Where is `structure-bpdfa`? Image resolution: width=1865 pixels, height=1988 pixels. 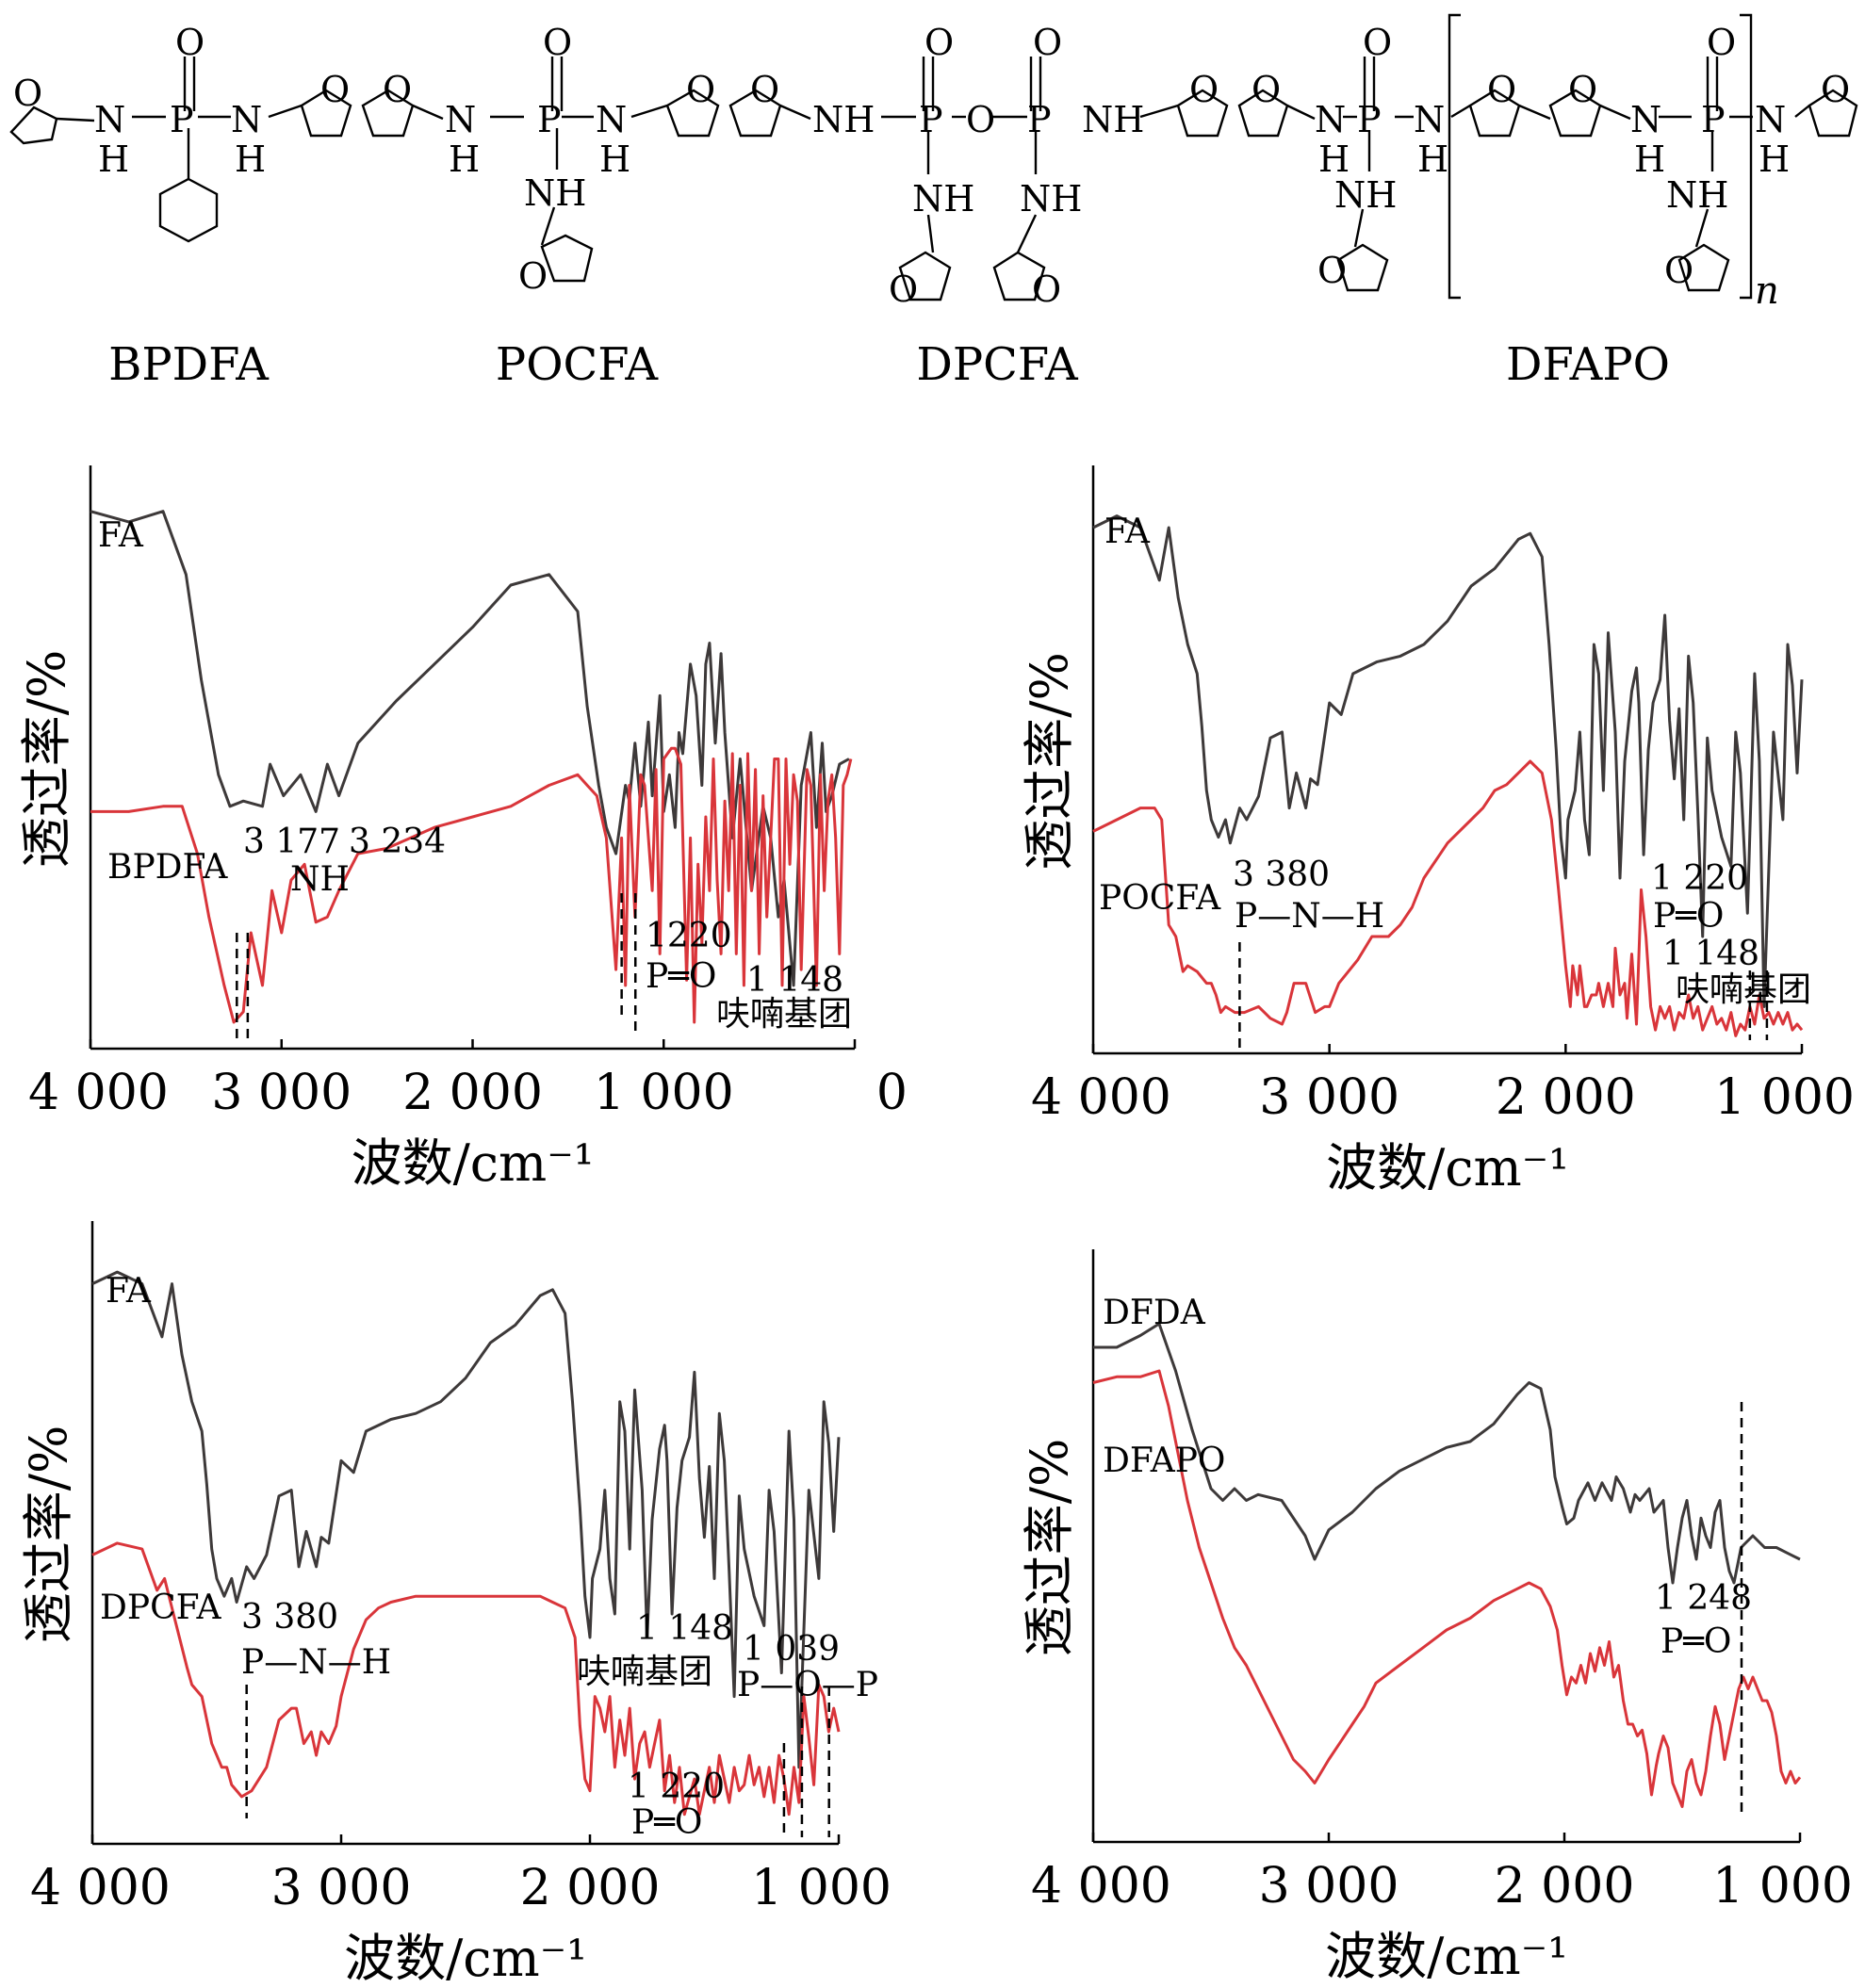 structure-bpdfa is located at coordinates (180, 150).